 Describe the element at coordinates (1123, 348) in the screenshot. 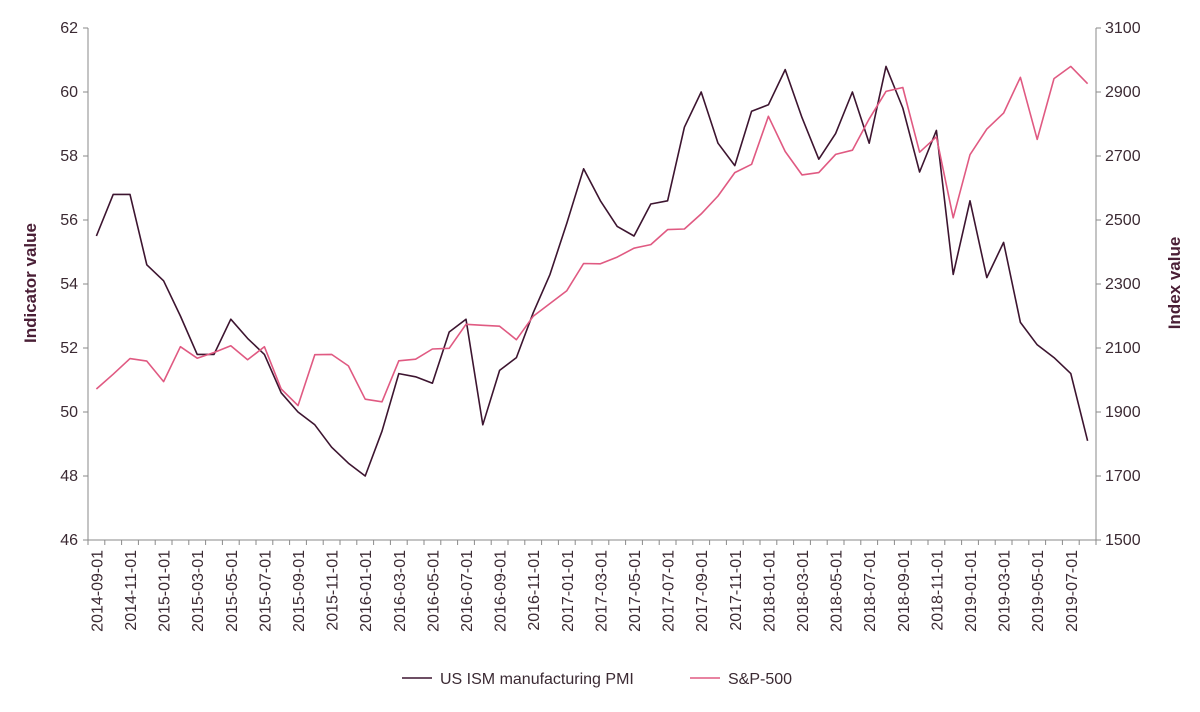

I see `right-tick-label: 2100` at that location.